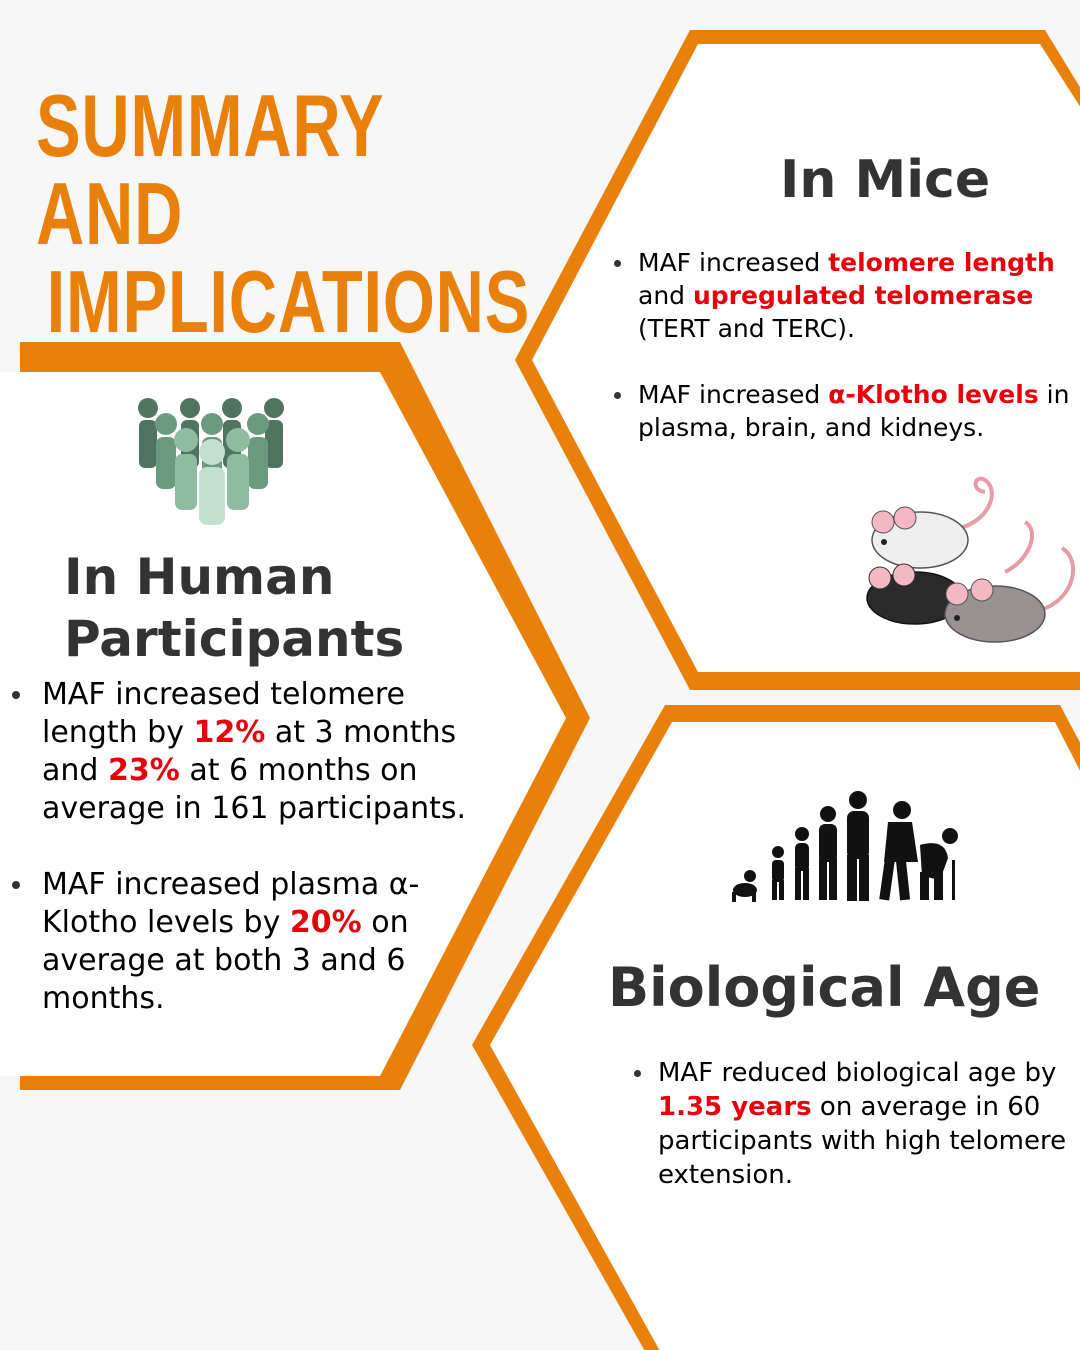 This screenshot has width=1080, height=1350. Describe the element at coordinates (854, 411) in the screenshot. I see `text: in plasma, brain, and kidneys.` at that location.